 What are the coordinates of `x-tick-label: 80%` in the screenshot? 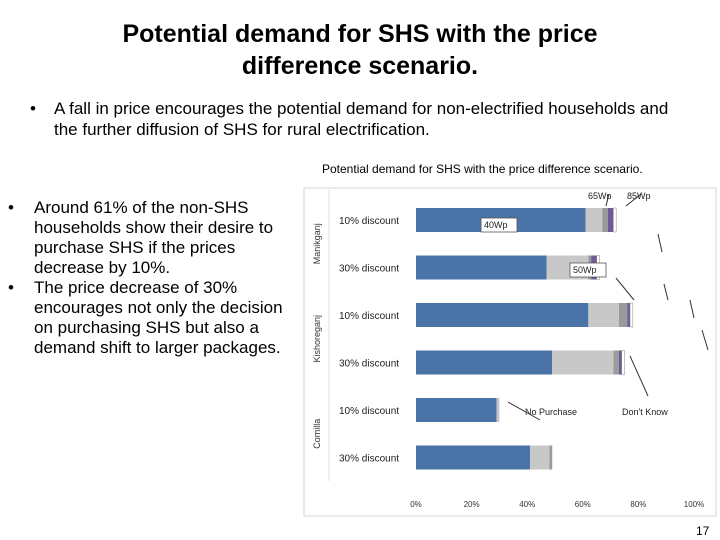 It's located at (638, 504).